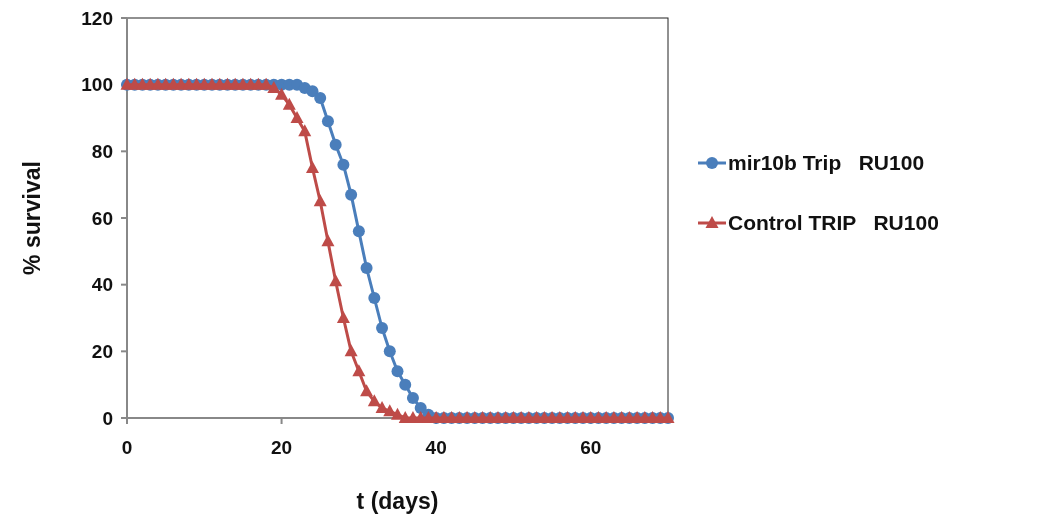 This screenshot has height=529, width=1056. I want to click on y-tick-label: 20, so click(102, 351).